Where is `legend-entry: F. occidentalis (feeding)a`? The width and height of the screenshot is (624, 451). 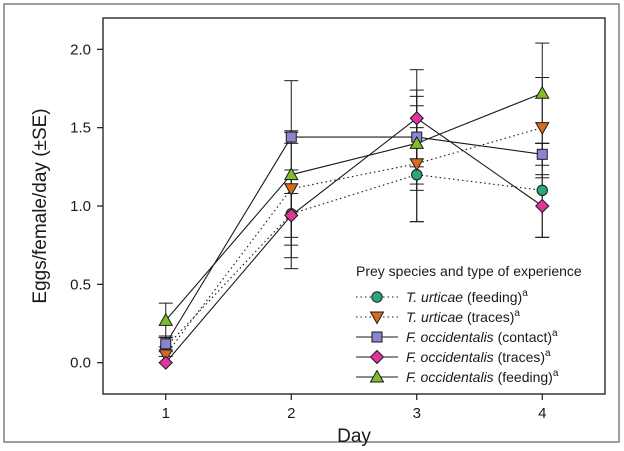 legend-entry: F. occidentalis (feeding)a is located at coordinates (457, 376).